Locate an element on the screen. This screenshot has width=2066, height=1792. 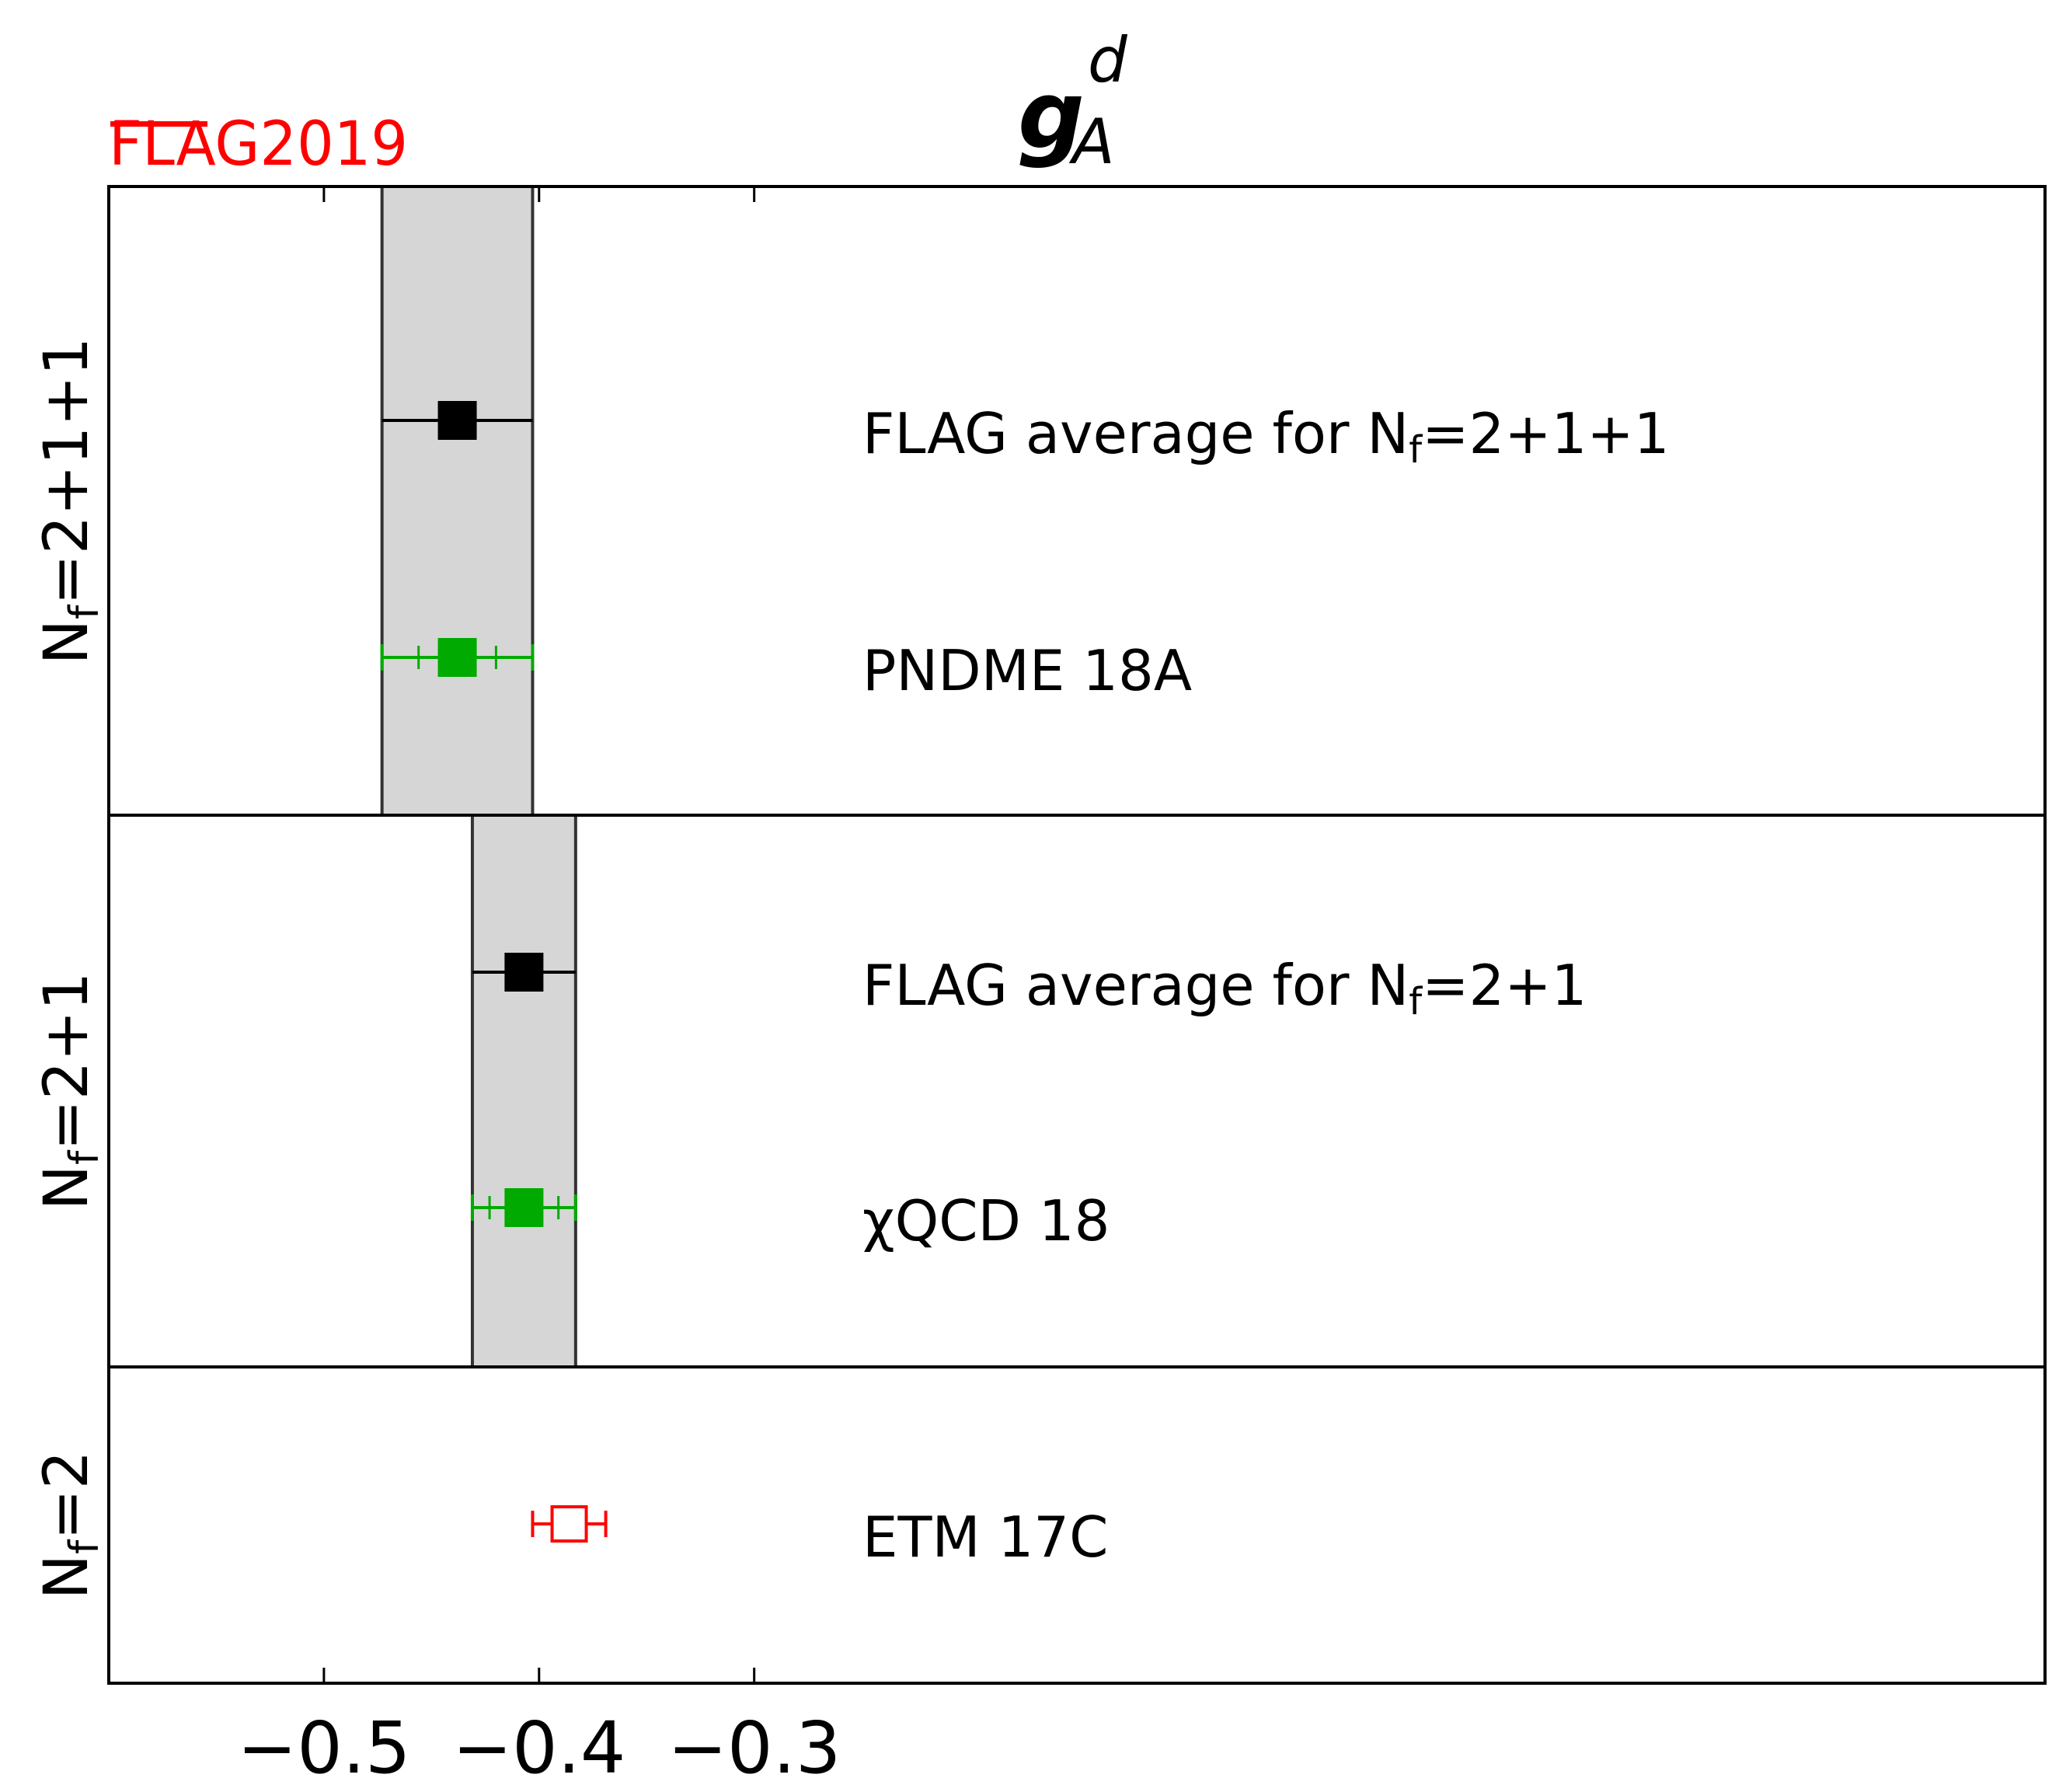
panel-label-rest: =2+1+1 is located at coordinates (67, 471).